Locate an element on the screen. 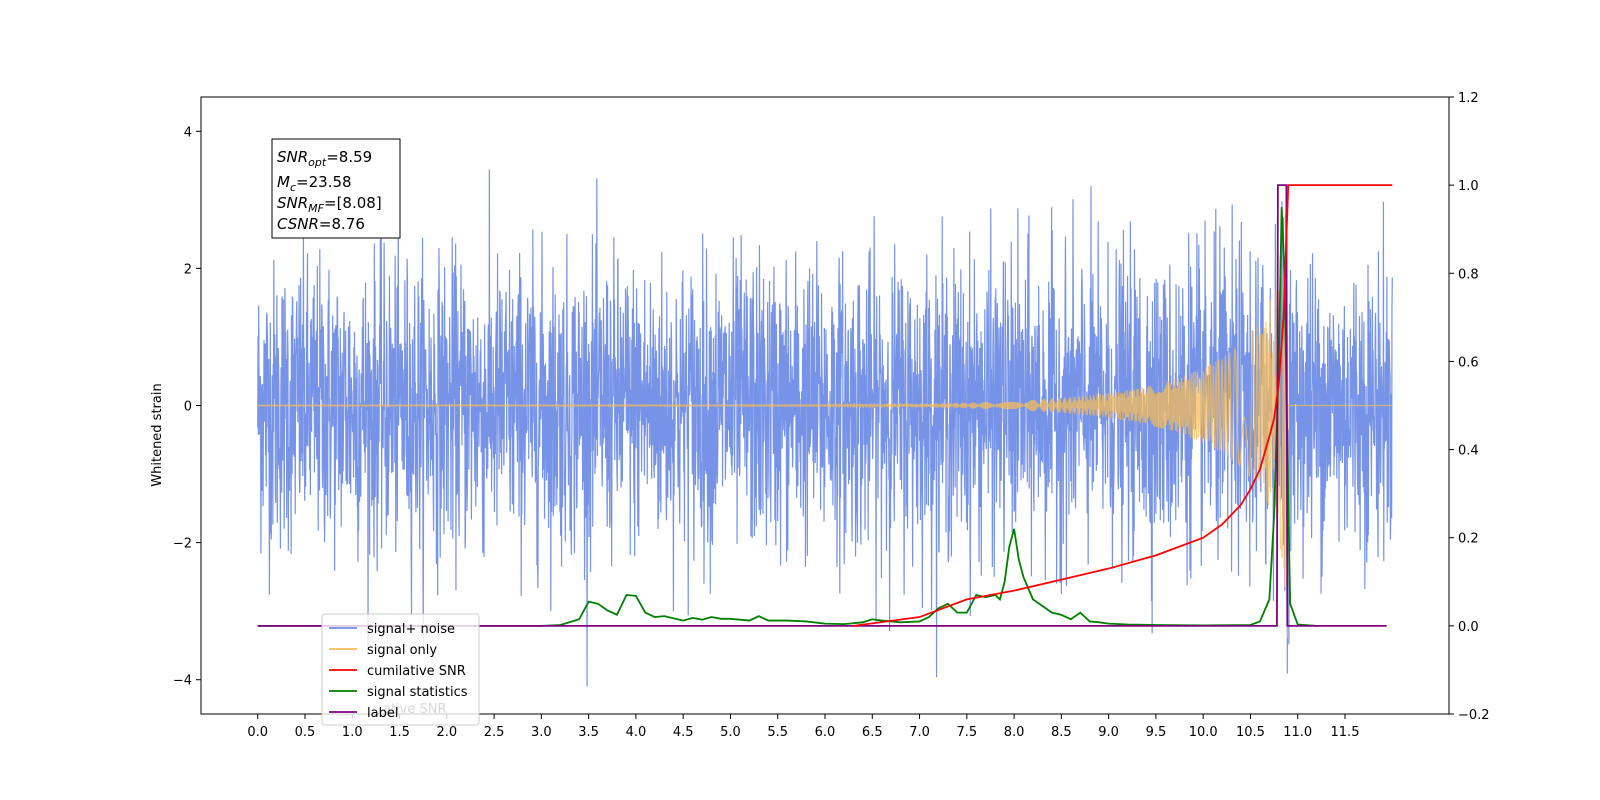 This screenshot has height=800, width=1600. annotation-chirp-mass: Mc=23.58 is located at coordinates (314, 183).